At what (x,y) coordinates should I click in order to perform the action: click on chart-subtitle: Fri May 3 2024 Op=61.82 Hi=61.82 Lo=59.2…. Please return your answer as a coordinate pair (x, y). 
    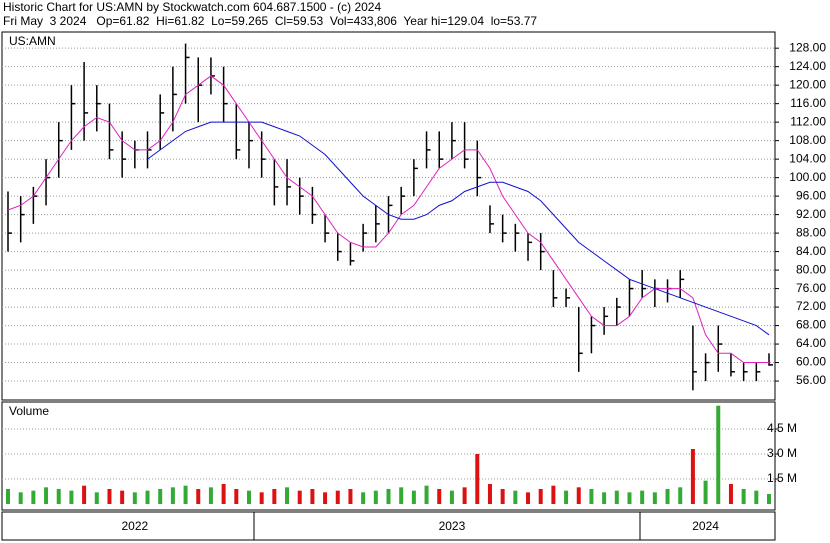
    Looking at the image, I should click on (270, 21).